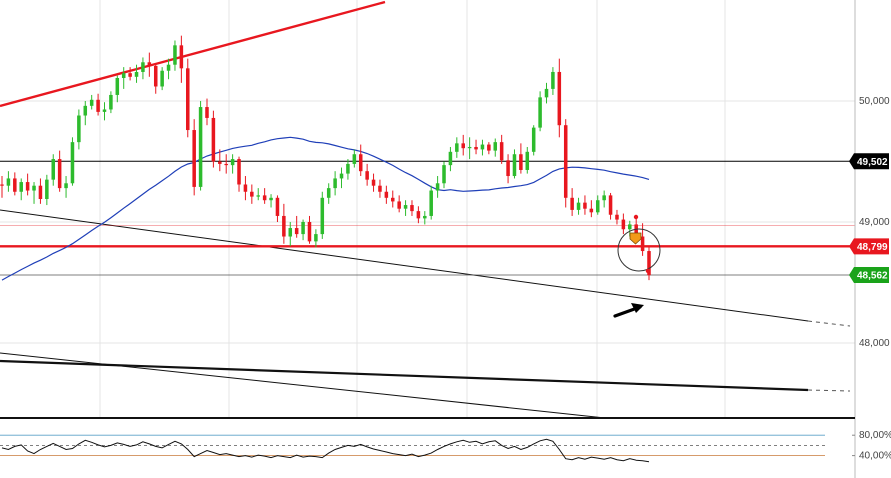 The image size is (891, 478). I want to click on lower-trendline-thin, so click(303, 385).